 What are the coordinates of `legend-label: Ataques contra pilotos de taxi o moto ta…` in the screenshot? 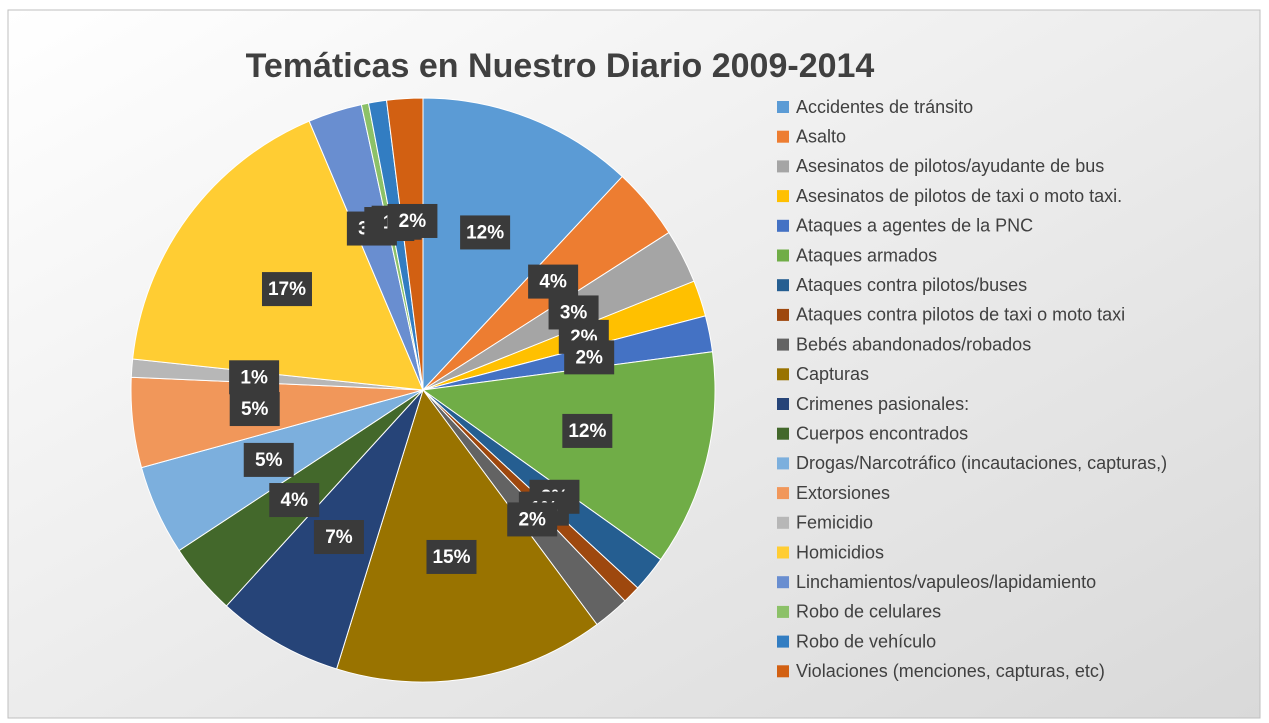 It's located at (960, 315).